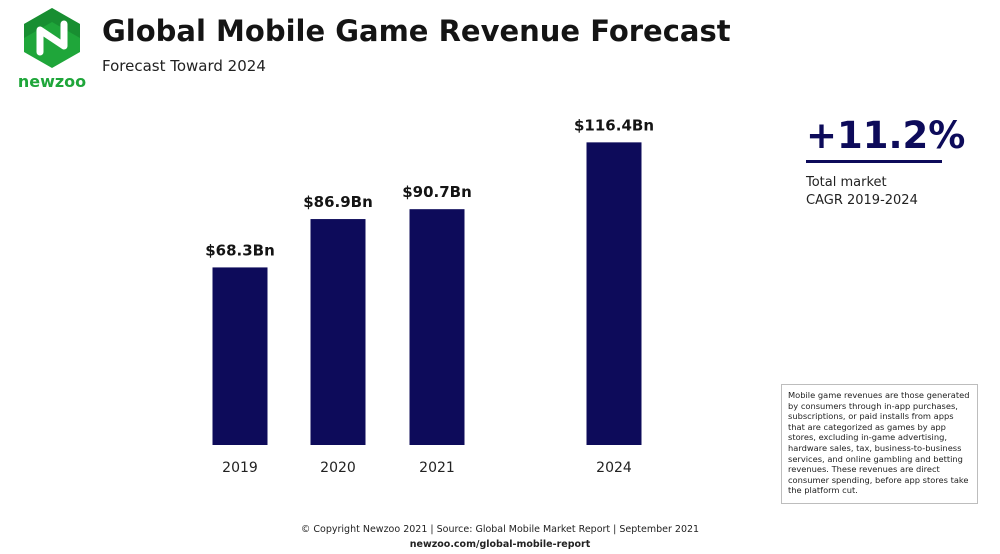  What do you see at coordinates (886, 135) in the screenshot?
I see `cagr-value: +11.2%` at bounding box center [886, 135].